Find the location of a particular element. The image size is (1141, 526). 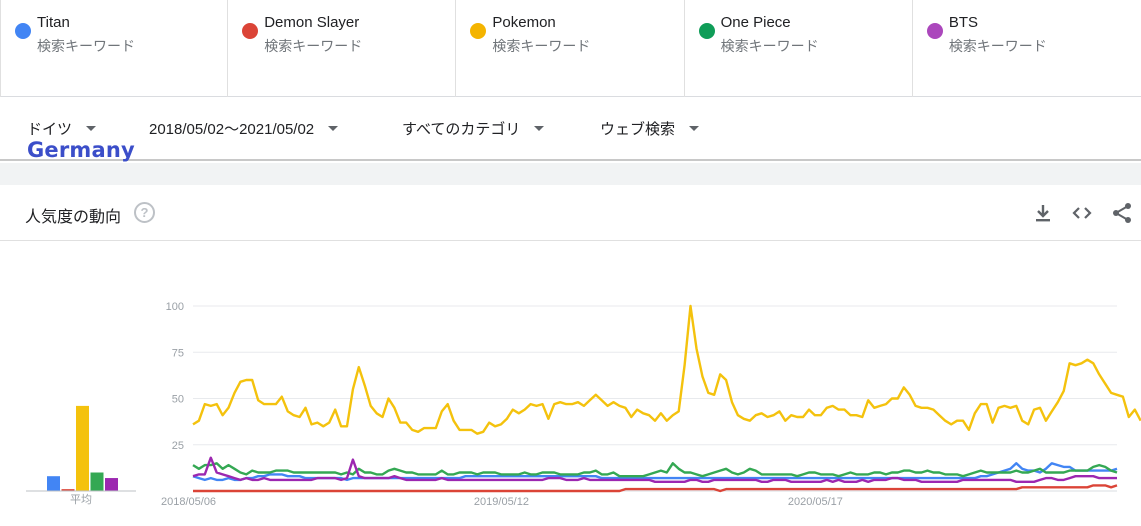

average-bar-pokemon is located at coordinates (82, 448).